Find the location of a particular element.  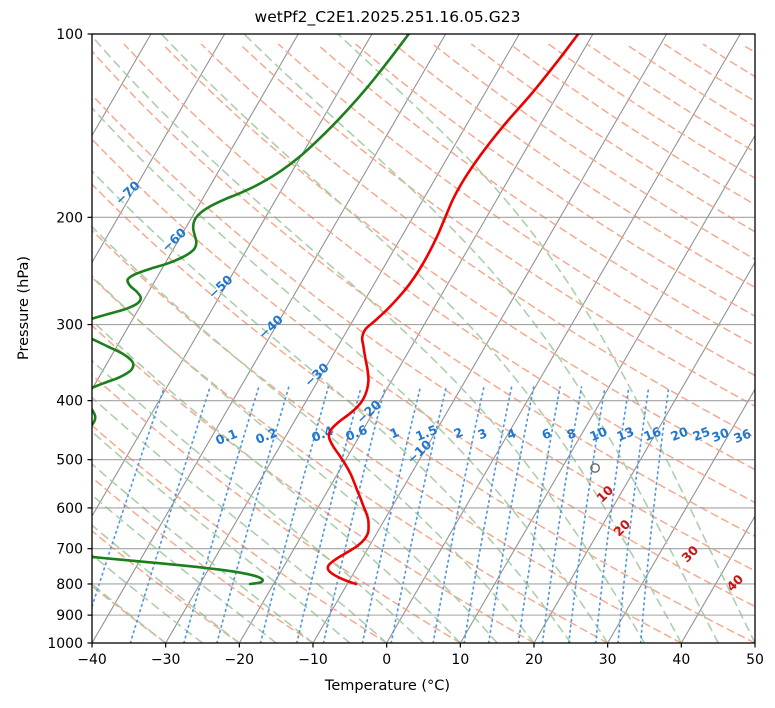

y-tick-label-8: 900 is located at coordinates (69, 616).